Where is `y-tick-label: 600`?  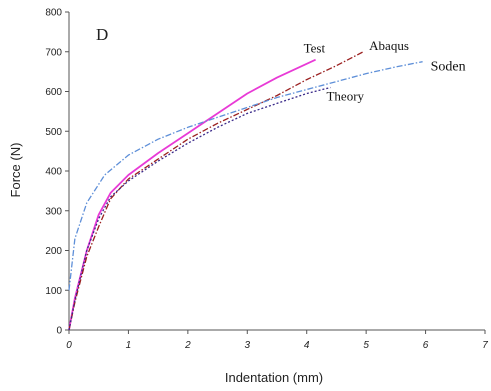
y-tick-label: 600 is located at coordinates (53, 92).